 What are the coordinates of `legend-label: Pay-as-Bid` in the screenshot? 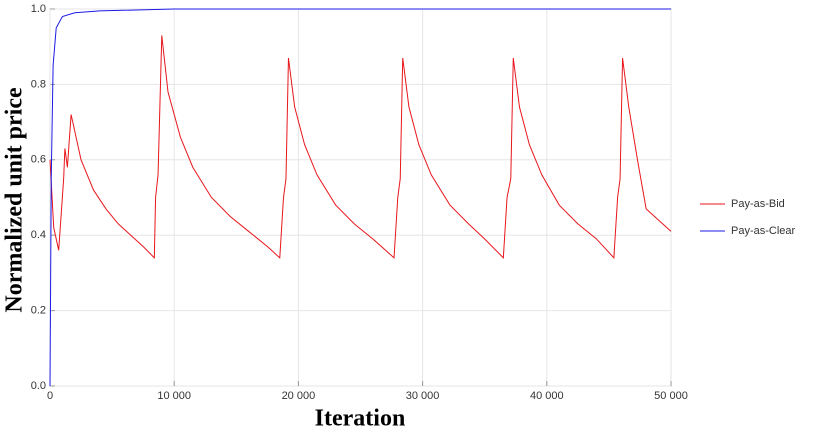 It's located at (758, 204).